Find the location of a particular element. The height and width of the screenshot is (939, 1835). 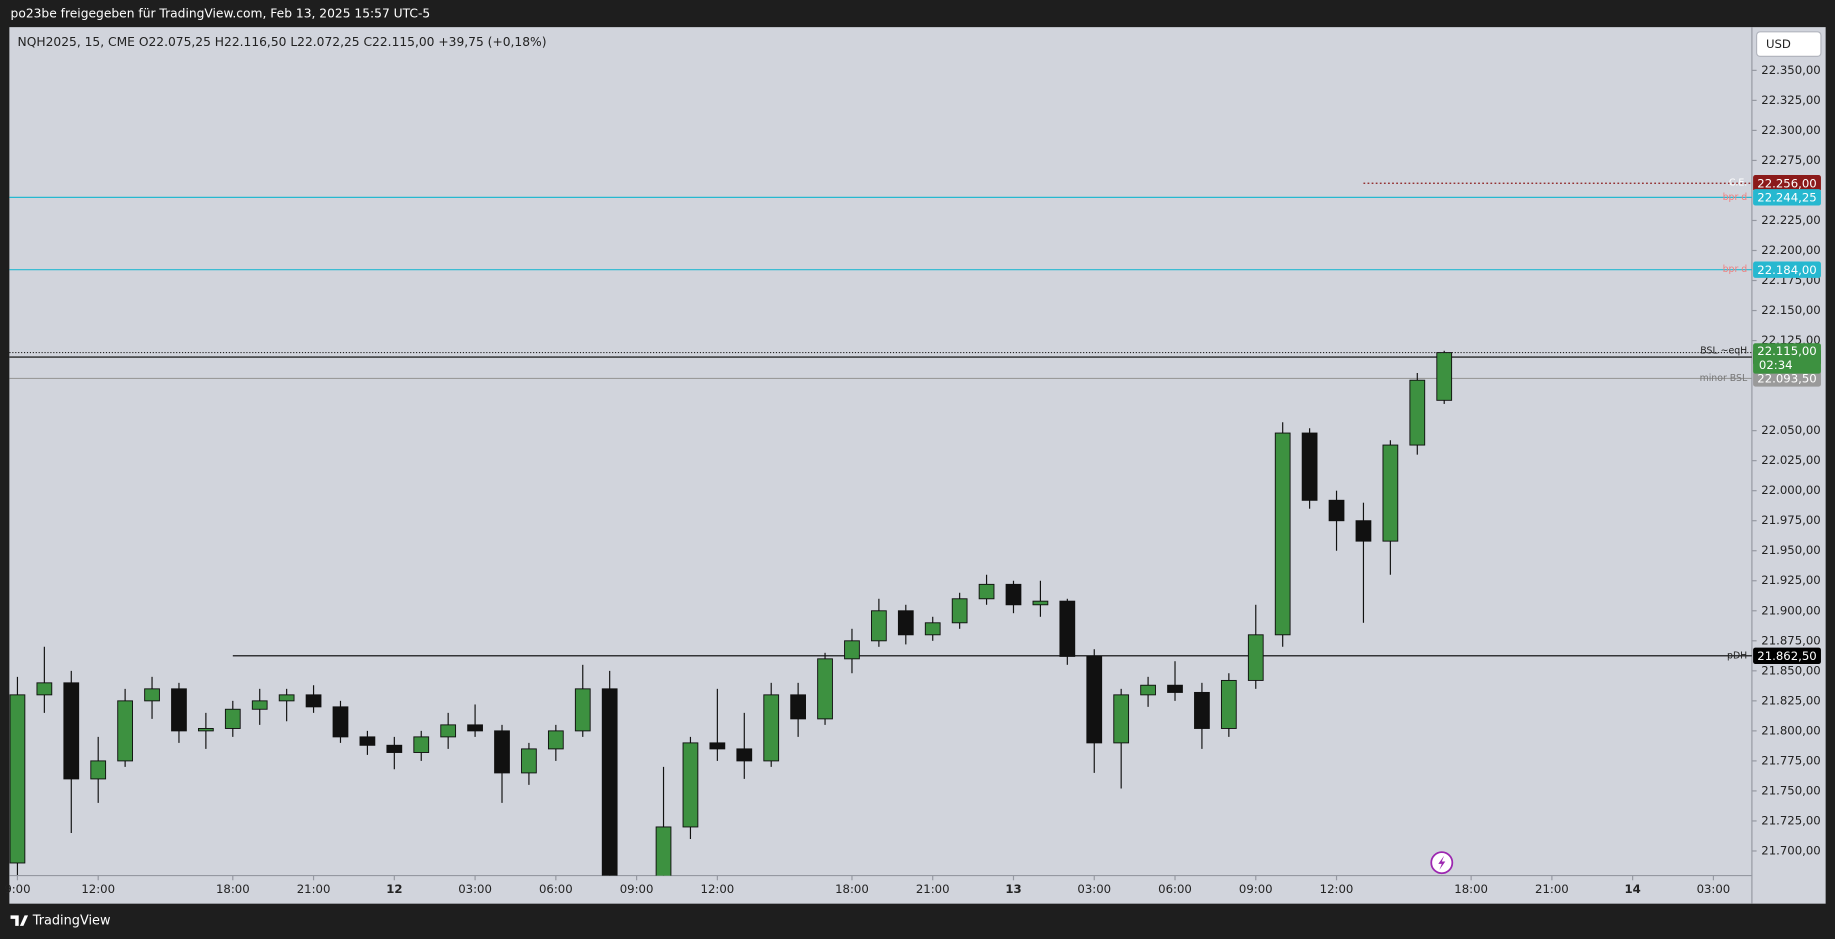

alert-icon is located at coordinates (1442, 863).